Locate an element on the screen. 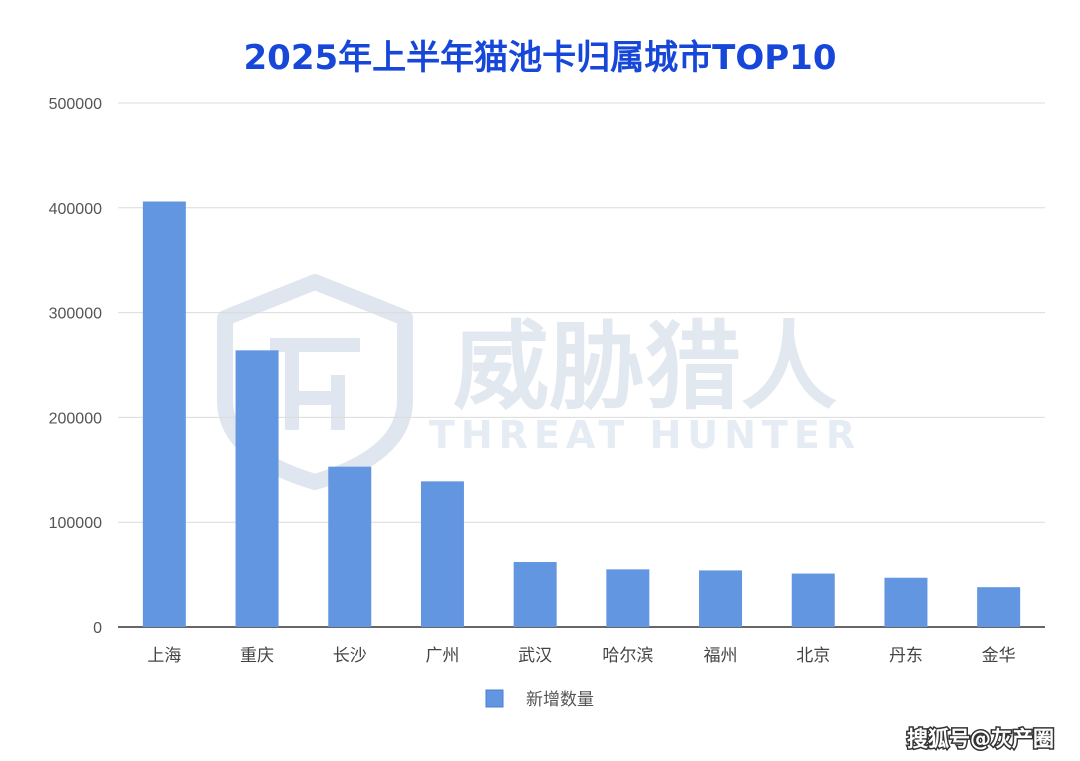 The height and width of the screenshot is (761, 1080). legend: 新增数量 is located at coordinates (539, 699).